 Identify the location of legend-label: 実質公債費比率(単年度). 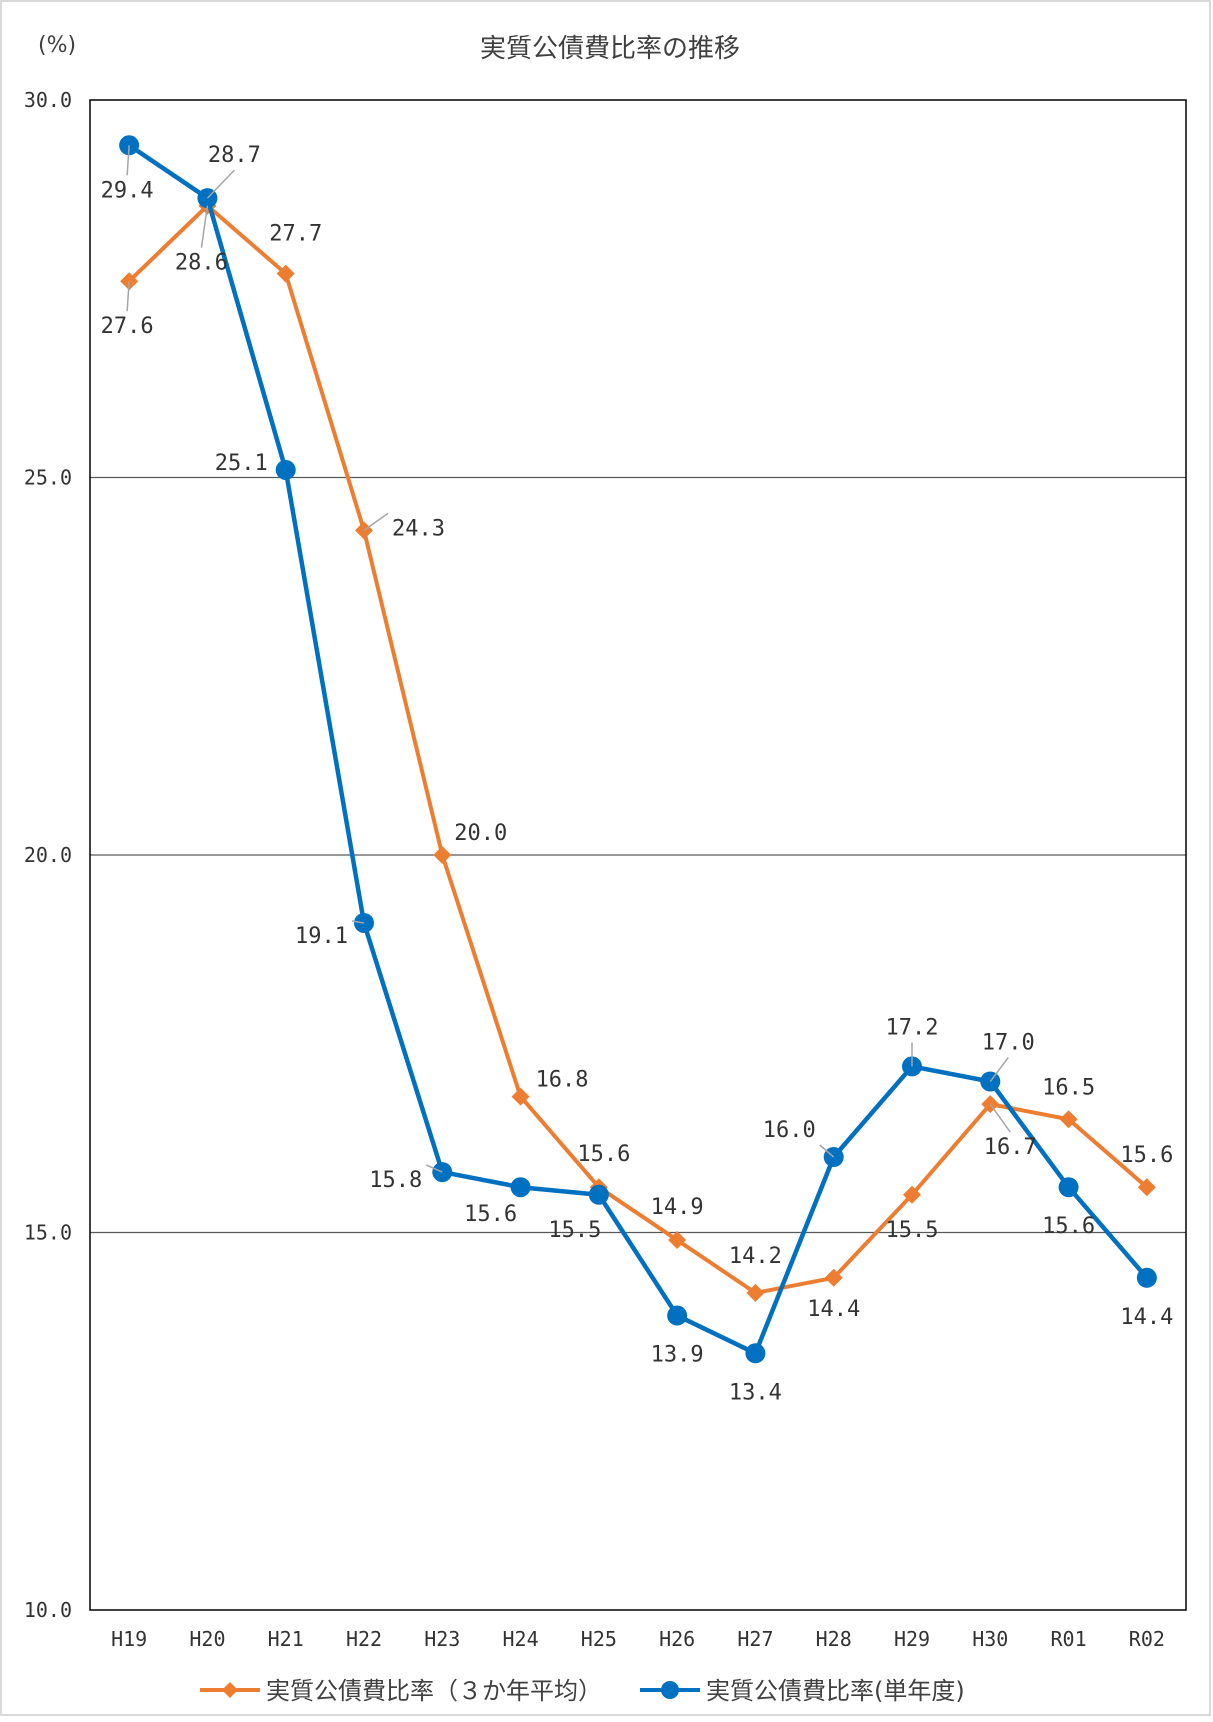
(835, 1691).